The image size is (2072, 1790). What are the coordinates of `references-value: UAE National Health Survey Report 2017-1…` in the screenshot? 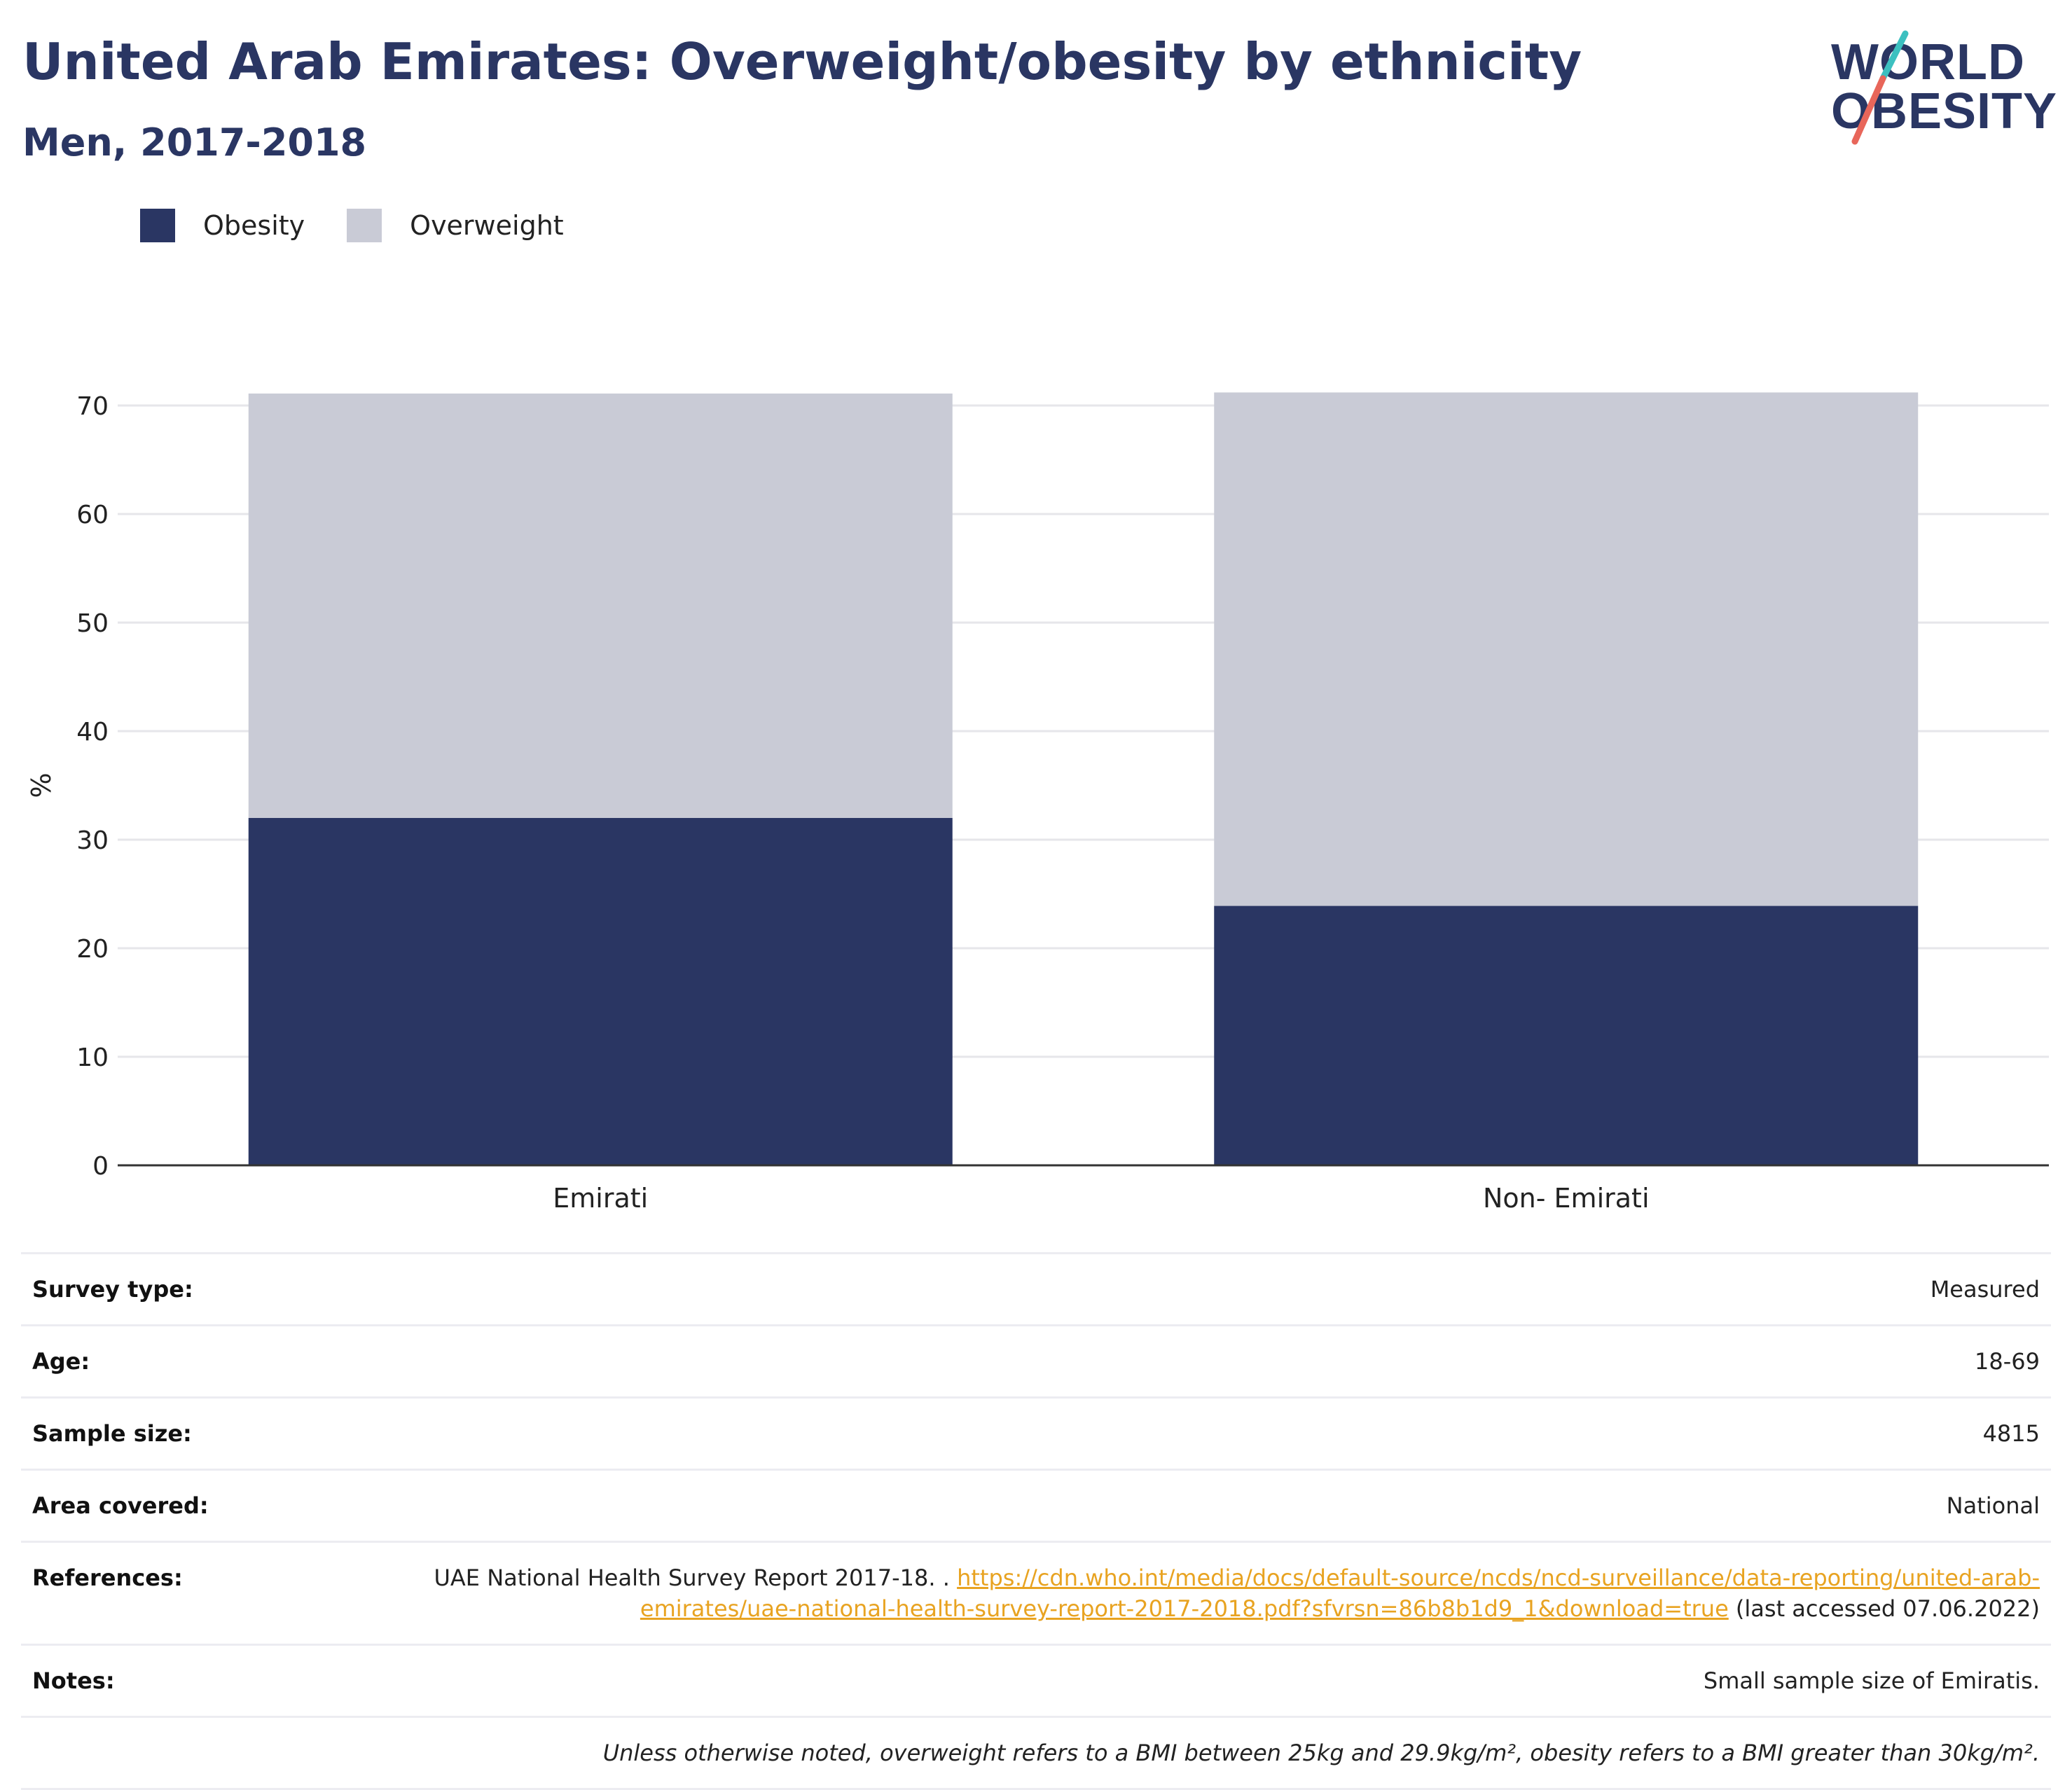 It's located at (1200, 1593).